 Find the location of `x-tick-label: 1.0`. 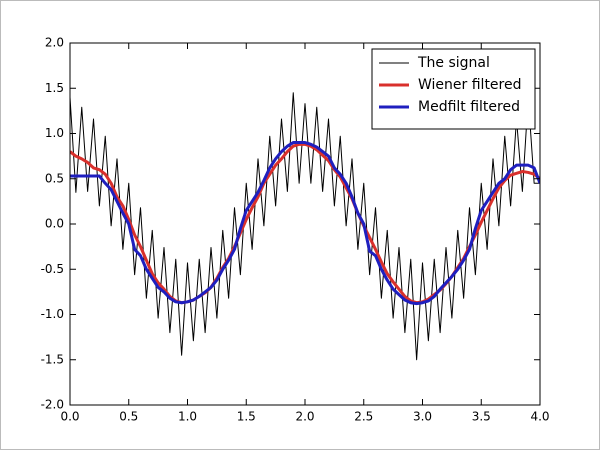

x-tick-label: 1.0 is located at coordinates (187, 417).